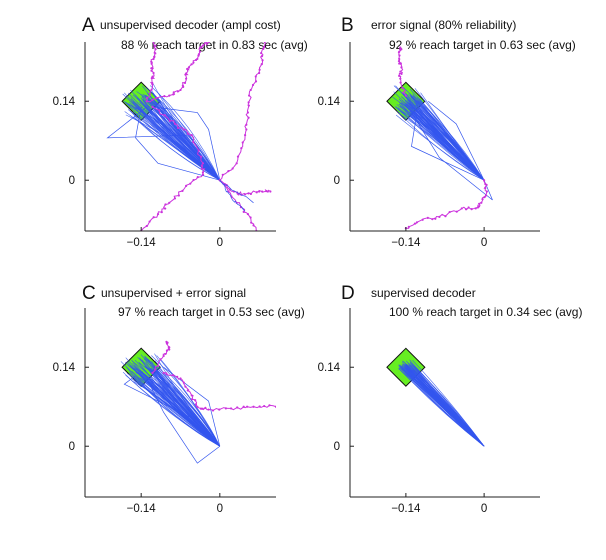  Describe the element at coordinates (190, 25) in the screenshot. I see `panel-title: unsupervised decoder (ampl cost)` at that location.